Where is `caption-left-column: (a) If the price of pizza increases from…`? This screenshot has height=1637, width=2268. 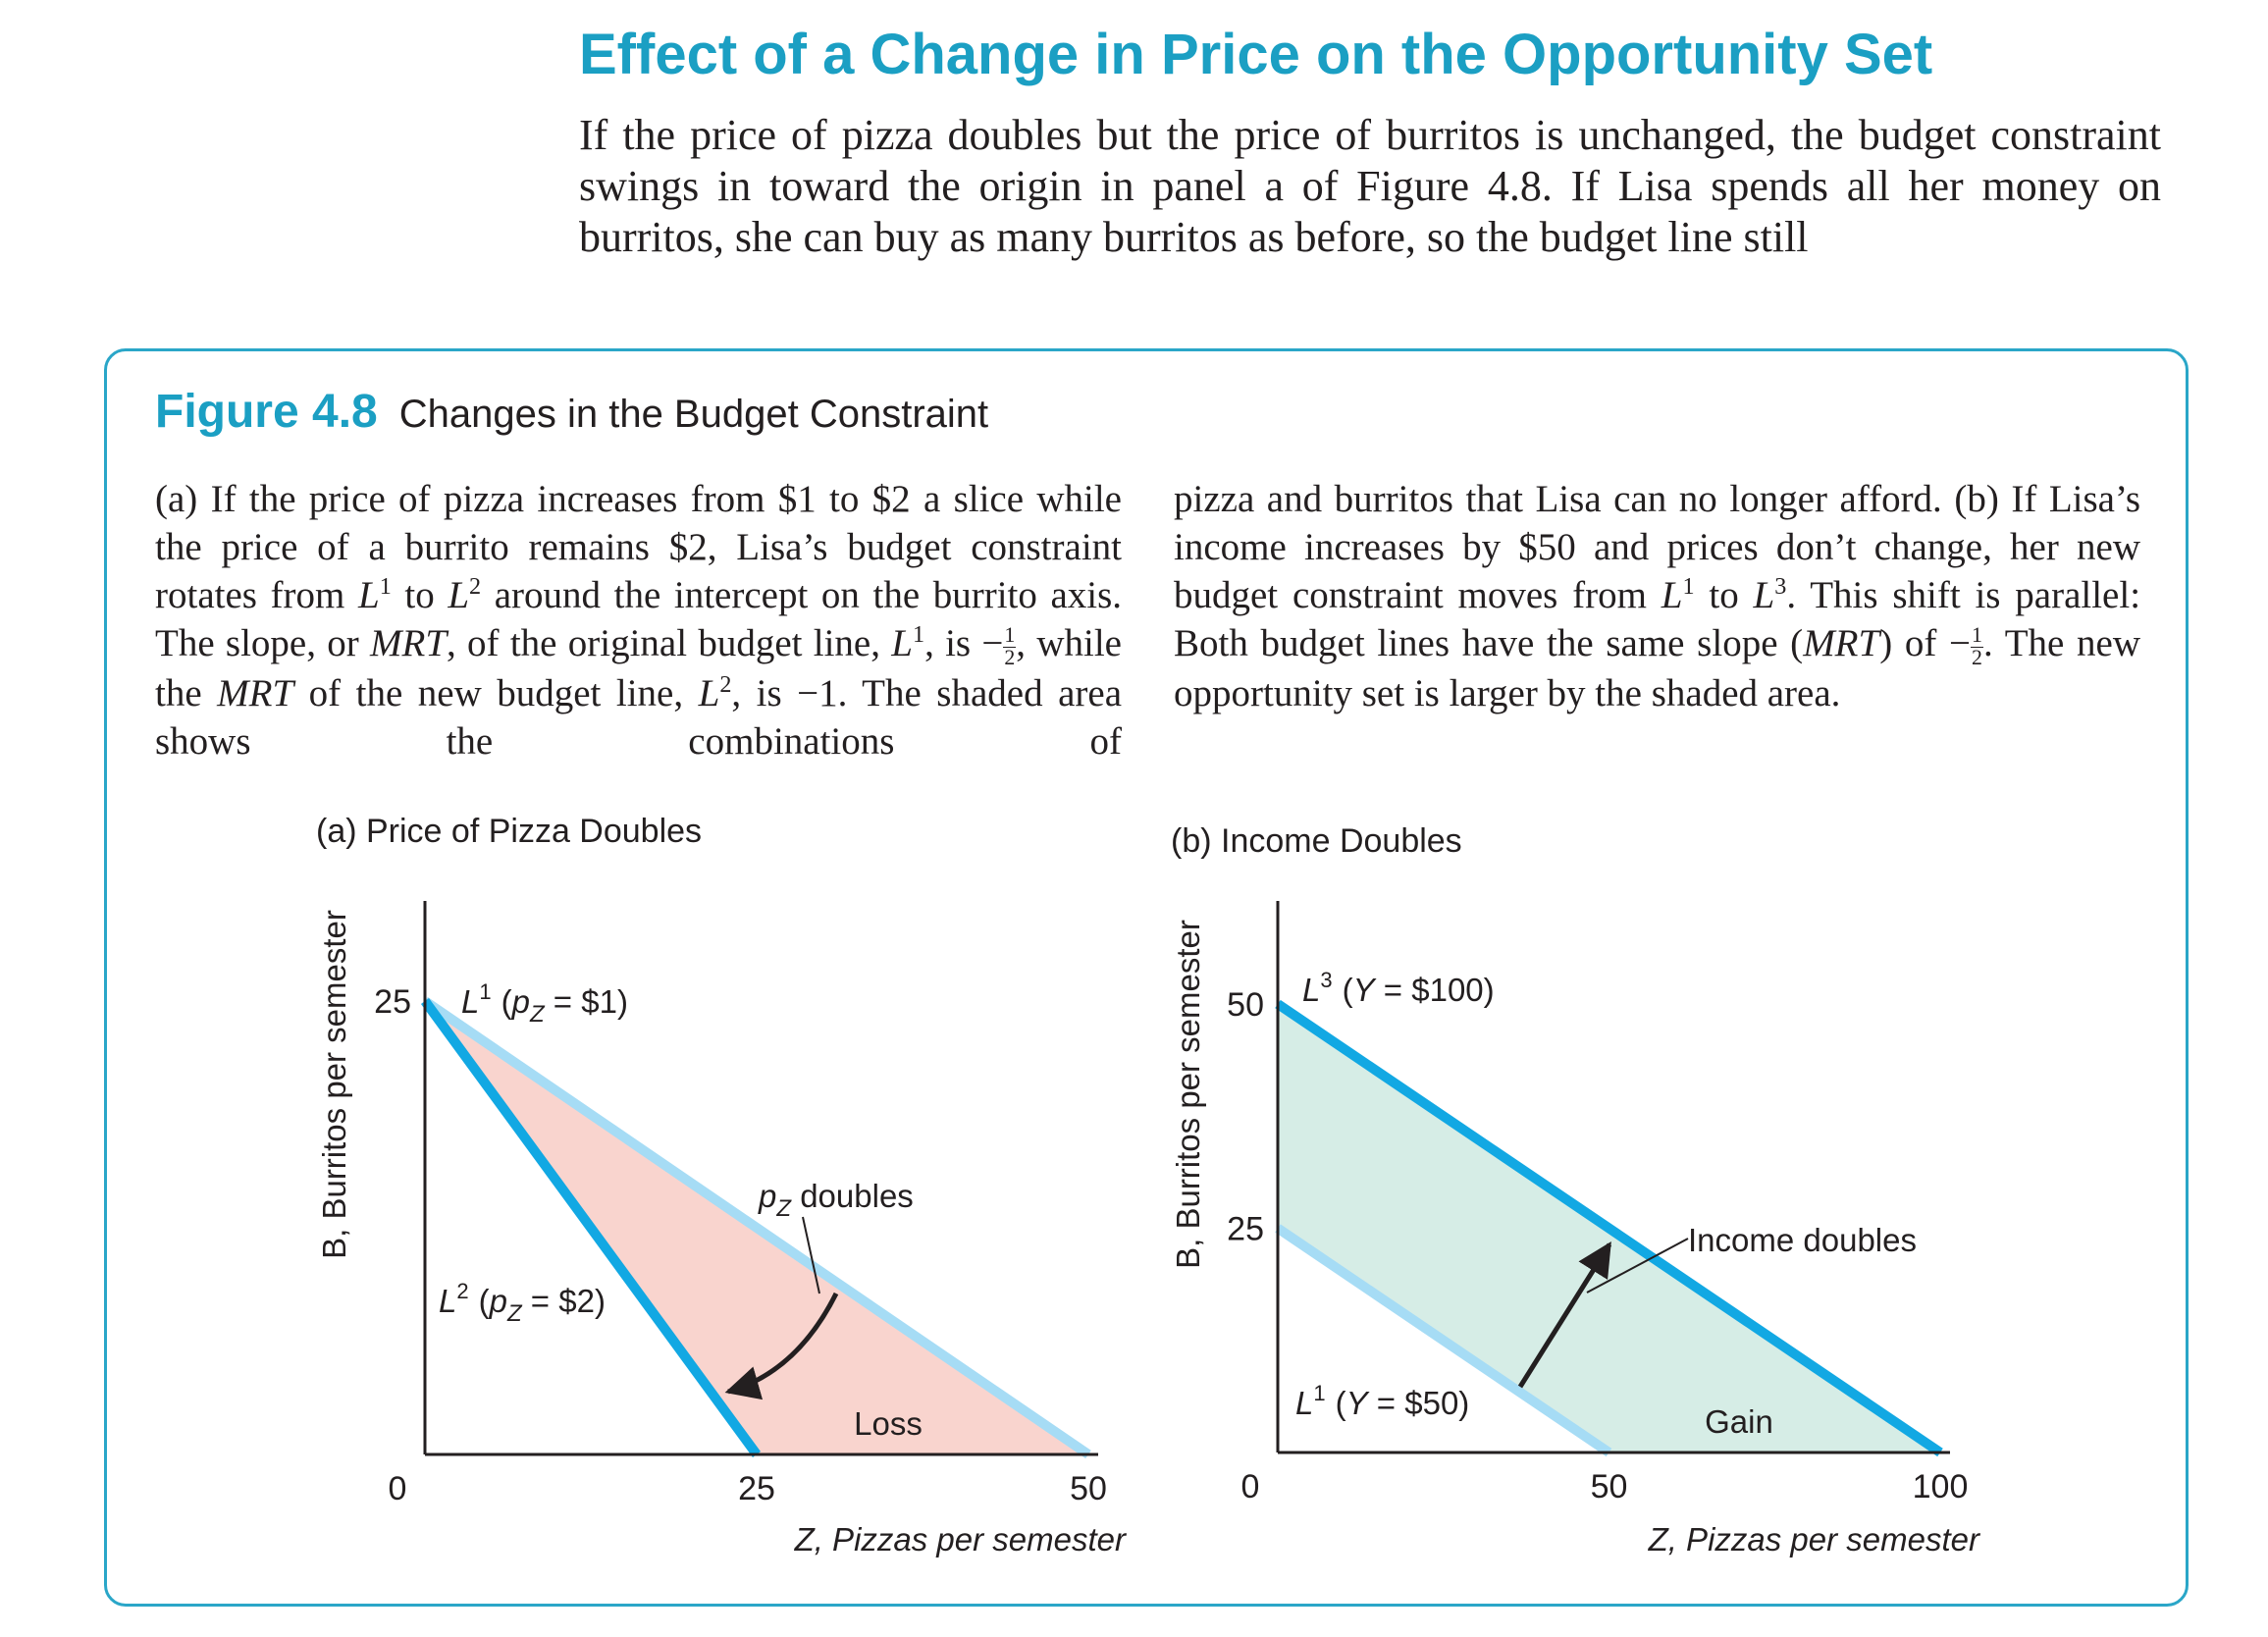 caption-left-column: (a) If the price of pizza increases from… is located at coordinates (638, 620).